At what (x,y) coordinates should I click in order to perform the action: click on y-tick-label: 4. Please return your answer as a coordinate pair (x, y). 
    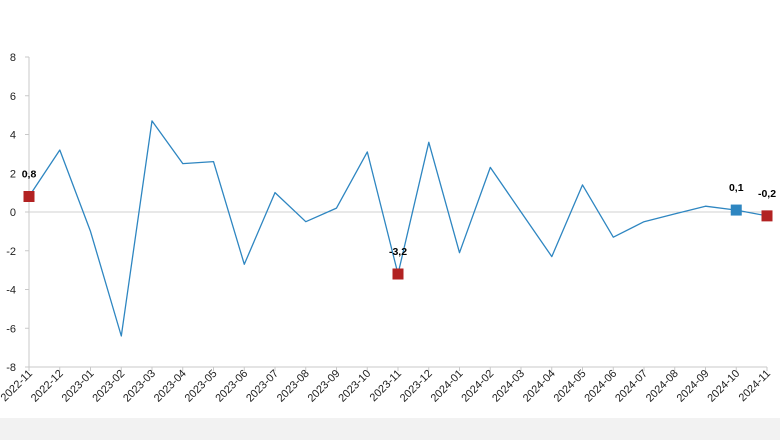
    Looking at the image, I should click on (13, 136).